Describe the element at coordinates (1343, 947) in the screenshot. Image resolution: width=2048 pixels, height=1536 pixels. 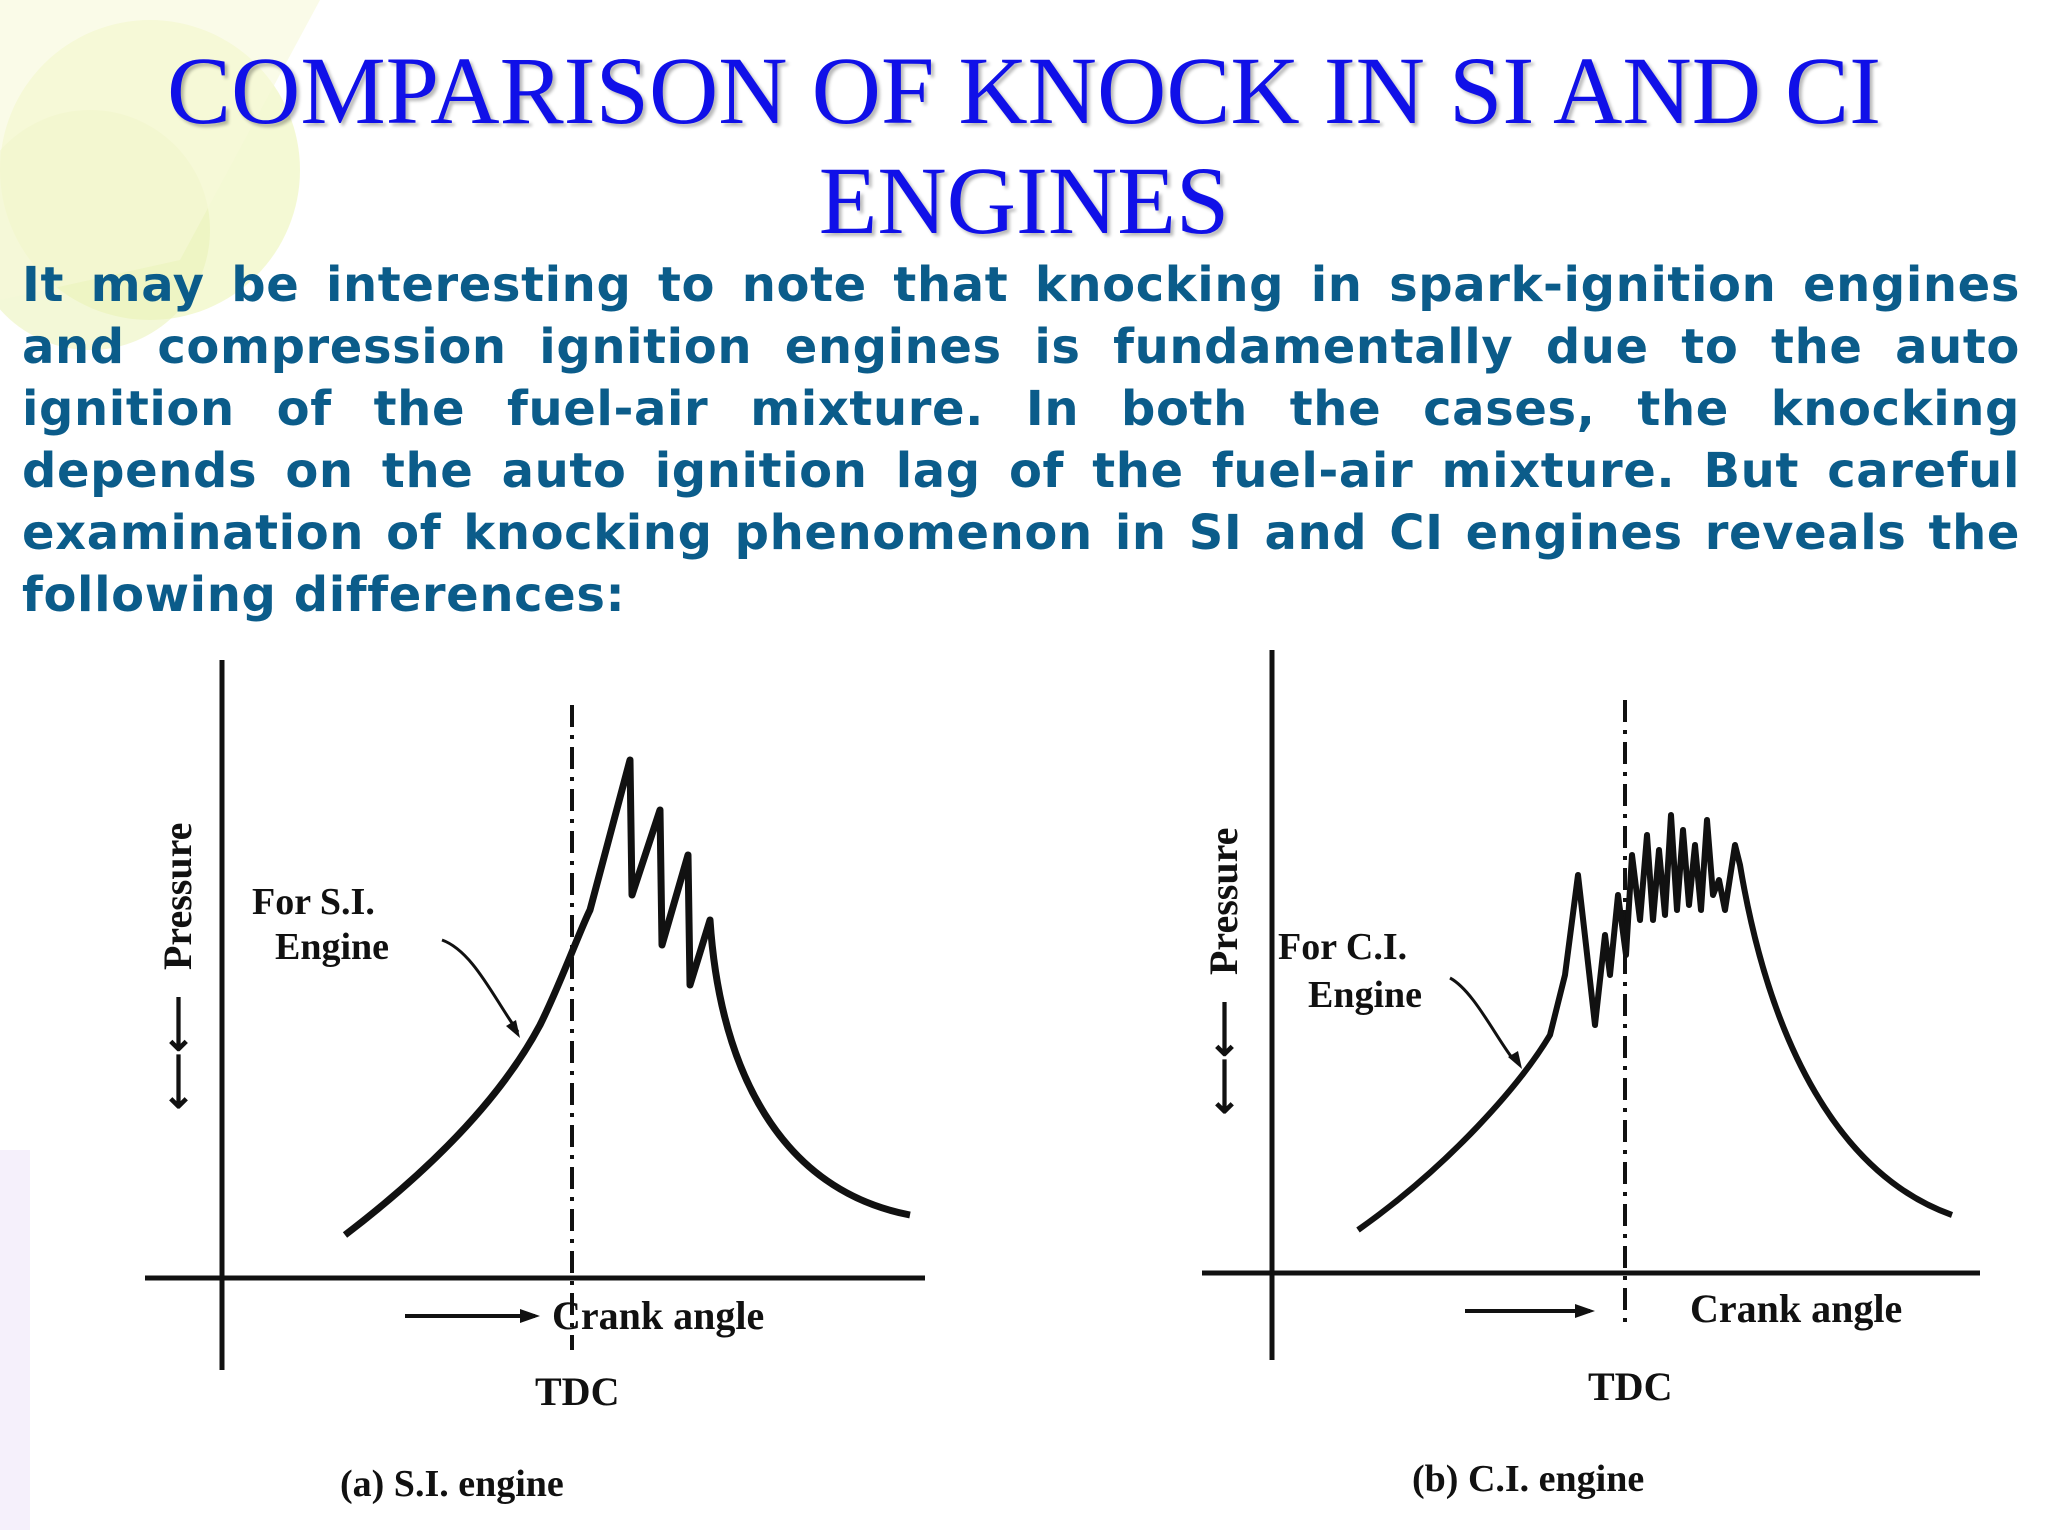
I see `curve-label-line-1: For C.I.` at that location.